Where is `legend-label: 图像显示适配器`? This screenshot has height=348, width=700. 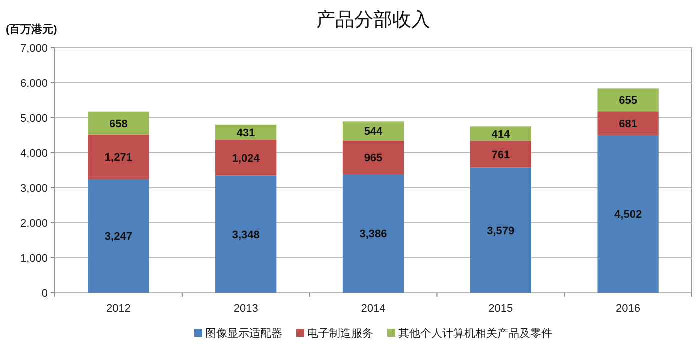
legend-label: 图像显示适配器 is located at coordinates (244, 333).